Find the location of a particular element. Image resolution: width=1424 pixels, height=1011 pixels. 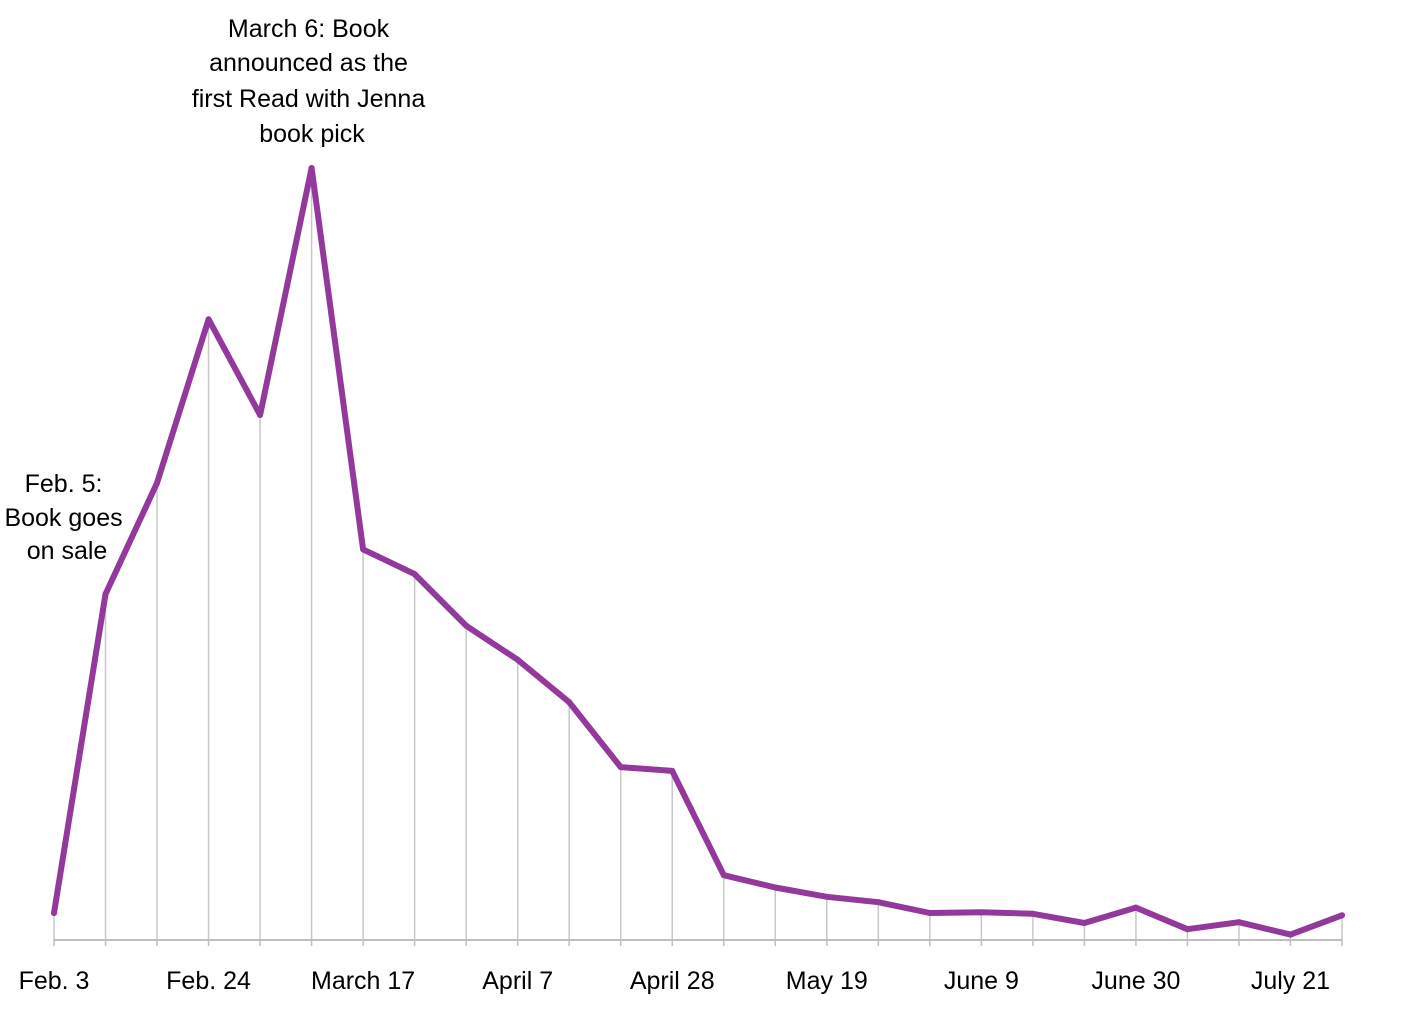

x-tick-label: June 9 is located at coordinates (981, 981).